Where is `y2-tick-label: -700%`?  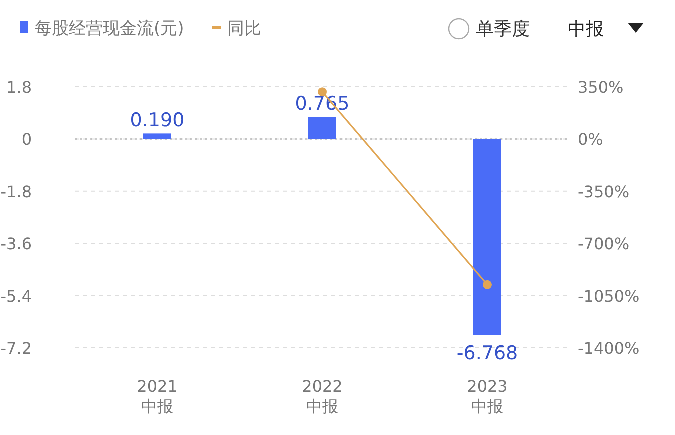
y2-tick-label: -700% is located at coordinates (604, 244).